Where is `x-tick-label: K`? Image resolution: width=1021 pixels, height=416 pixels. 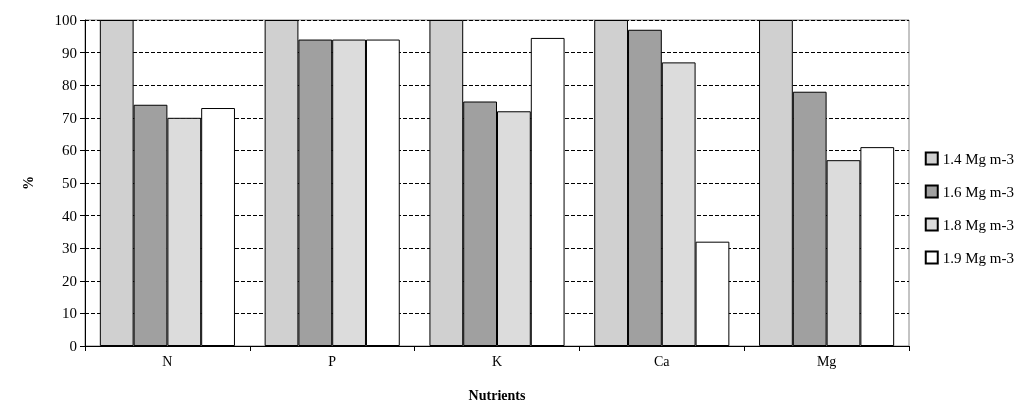
x-tick-label: K is located at coordinates (497, 361).